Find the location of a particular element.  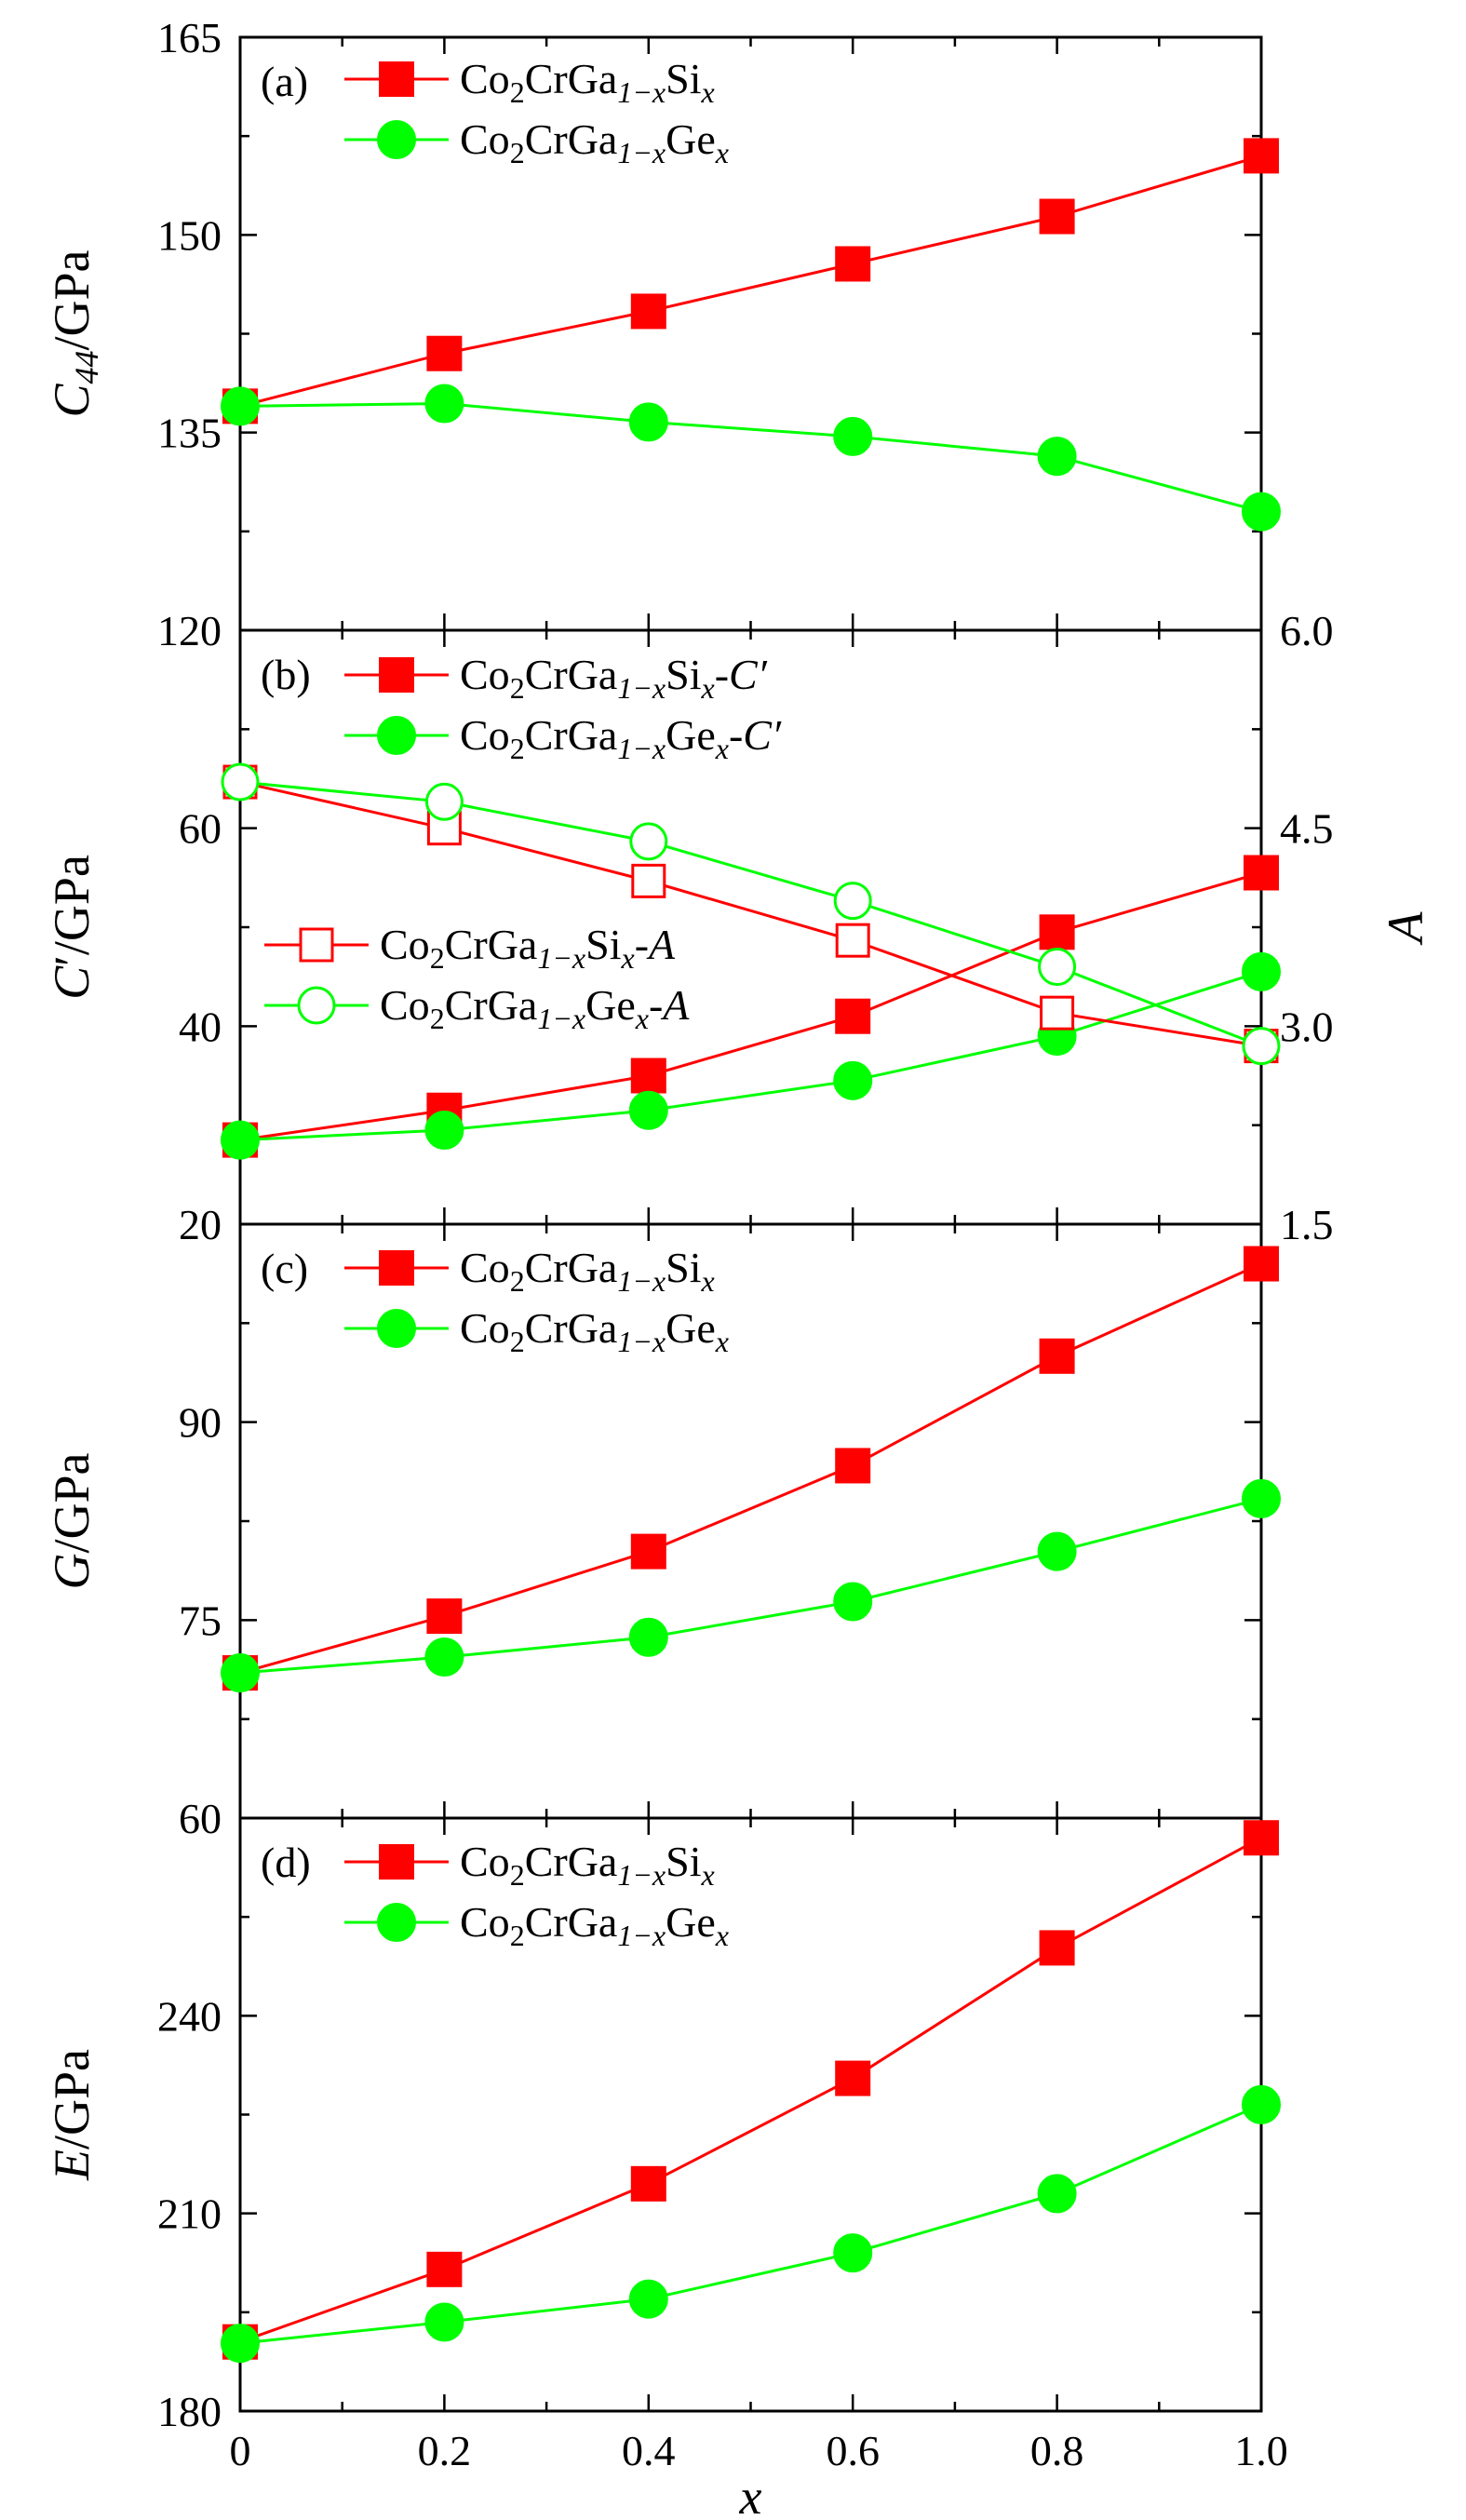

panel-label: (d) is located at coordinates (286, 1862).